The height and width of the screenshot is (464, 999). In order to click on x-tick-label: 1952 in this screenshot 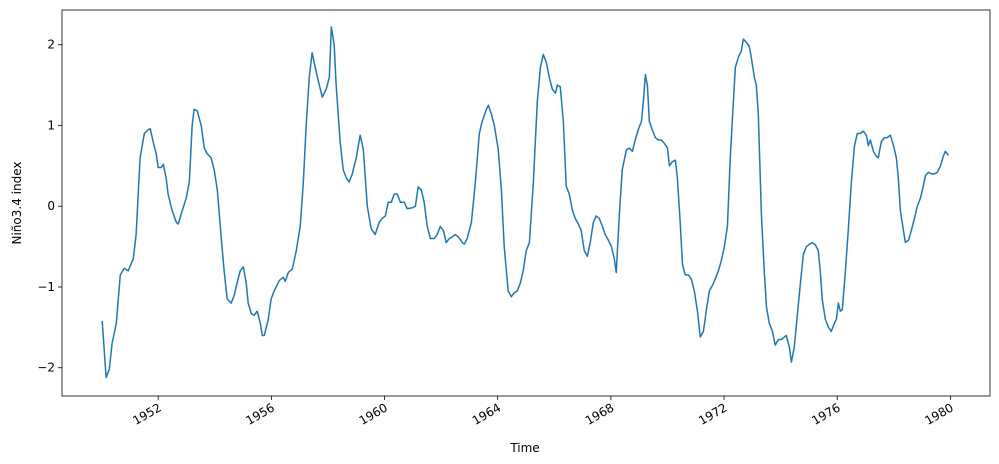, I will do `click(146, 413)`.